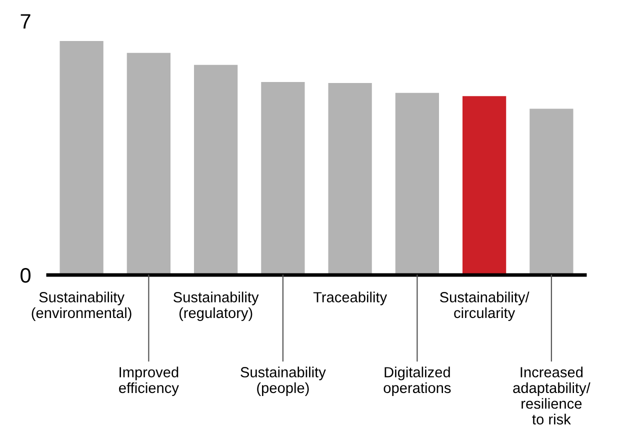 The image size is (628, 441). Describe the element at coordinates (350, 299) in the screenshot. I see `x-tick-label: Traceability` at that location.